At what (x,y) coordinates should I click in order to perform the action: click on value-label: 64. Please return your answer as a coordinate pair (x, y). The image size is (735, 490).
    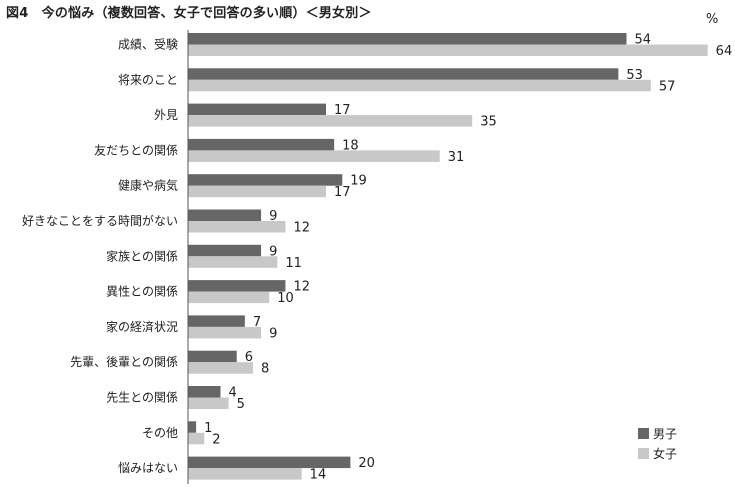
    Looking at the image, I should click on (724, 51).